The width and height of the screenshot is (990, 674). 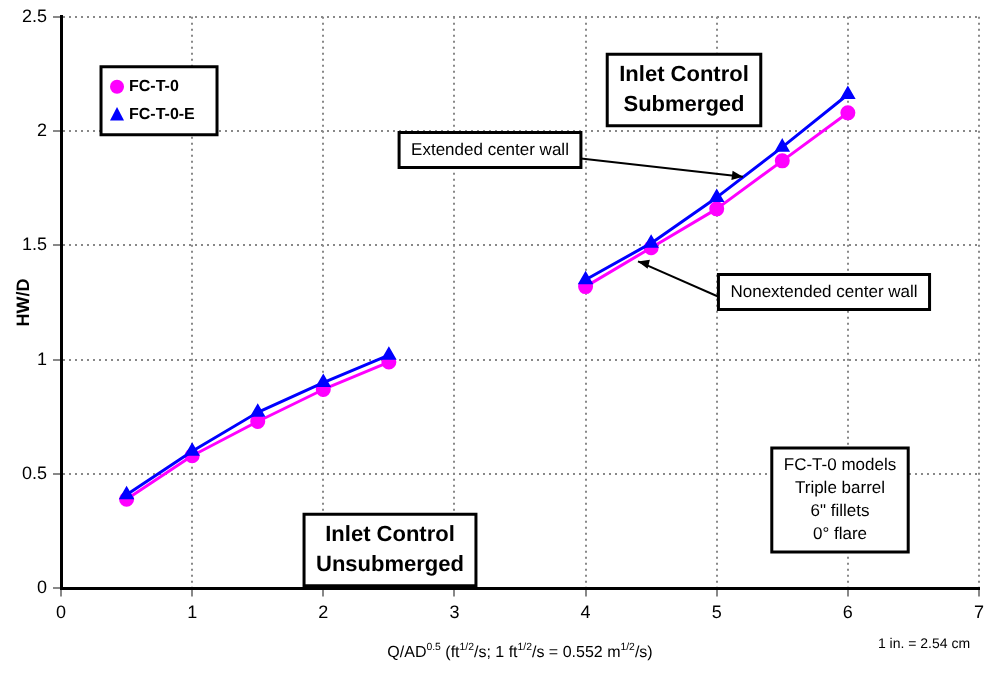 I want to click on y-tick-label: 0, so click(x=42, y=587).